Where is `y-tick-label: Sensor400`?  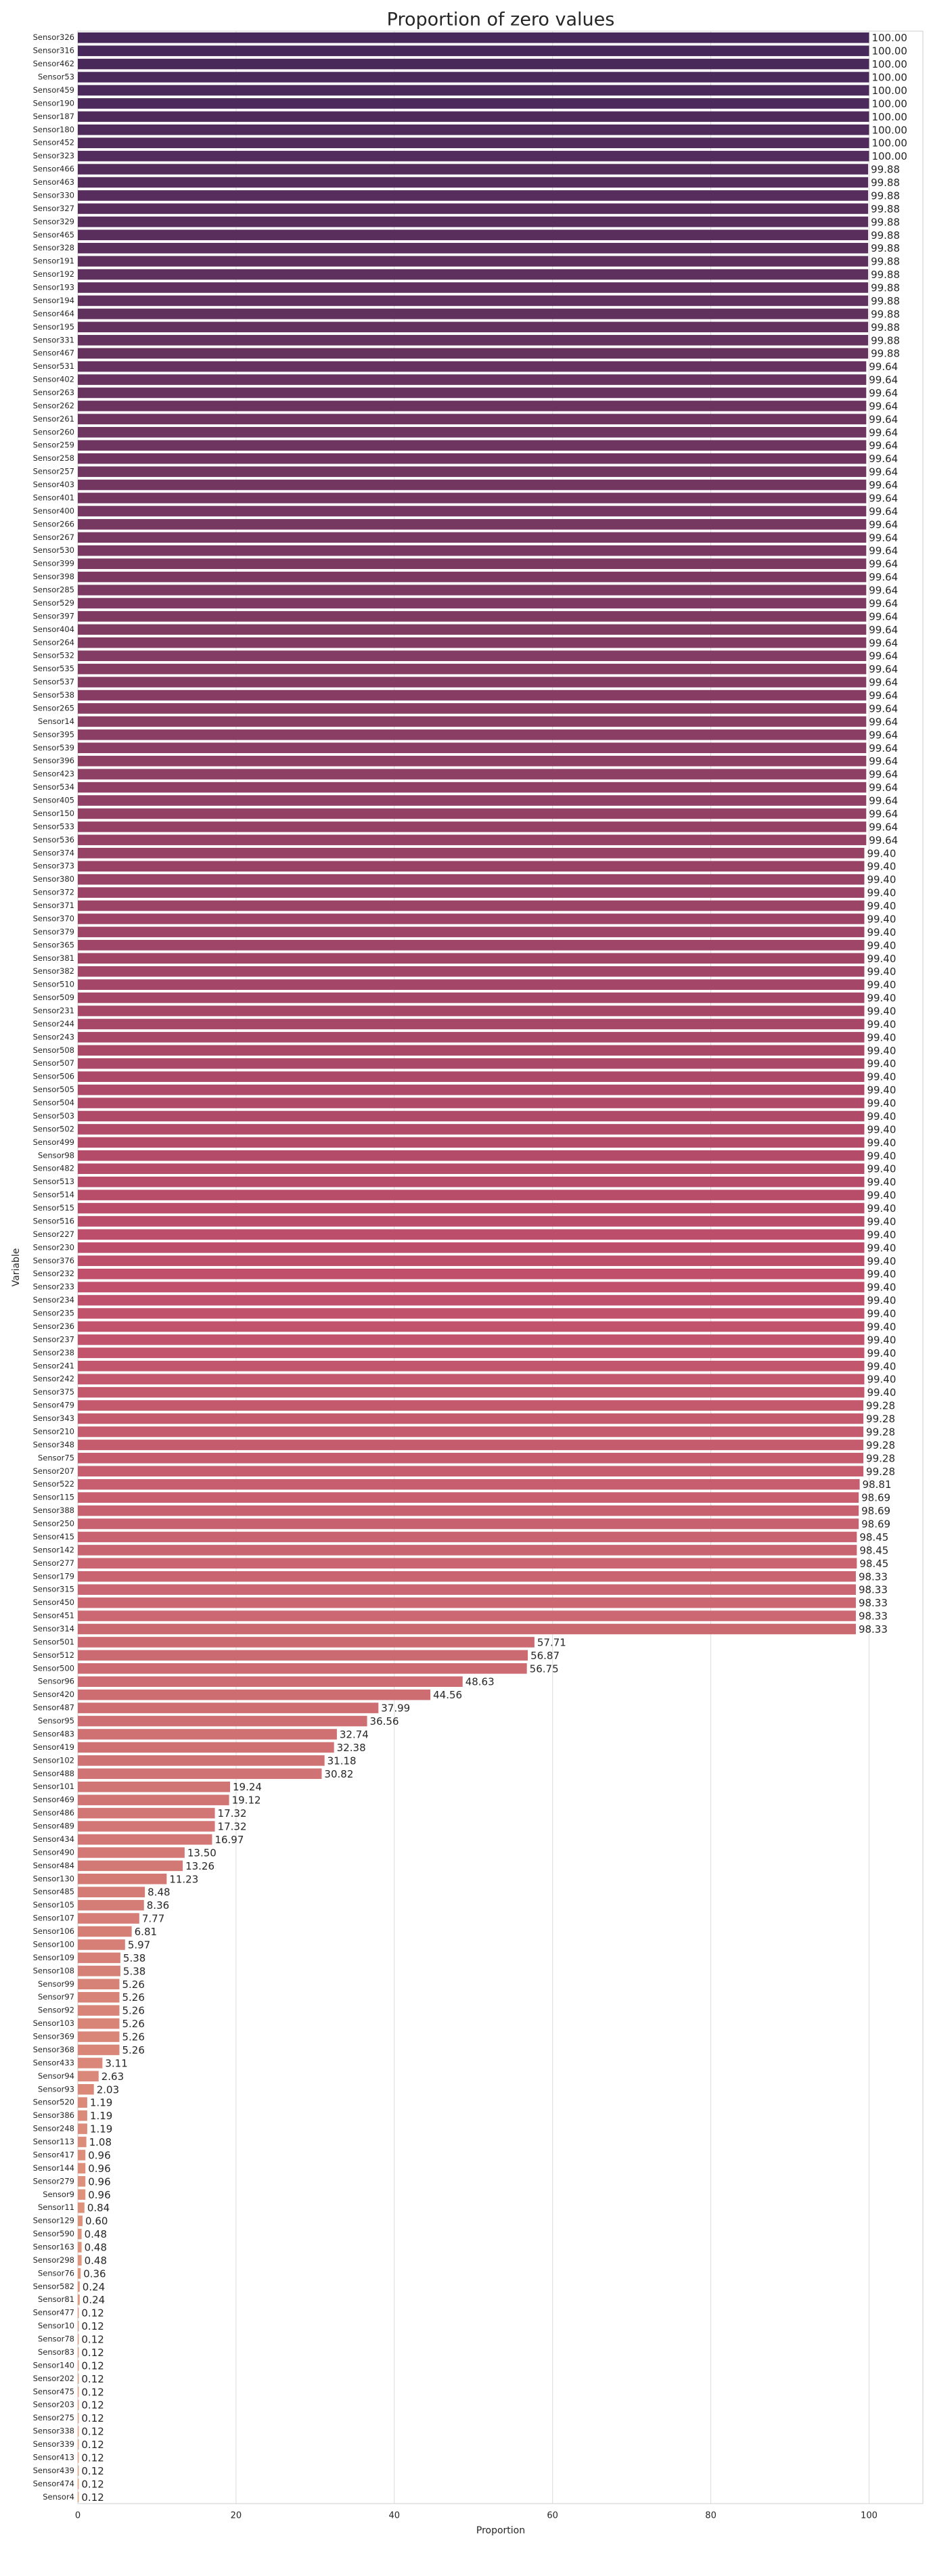 y-tick-label: Sensor400 is located at coordinates (54, 511).